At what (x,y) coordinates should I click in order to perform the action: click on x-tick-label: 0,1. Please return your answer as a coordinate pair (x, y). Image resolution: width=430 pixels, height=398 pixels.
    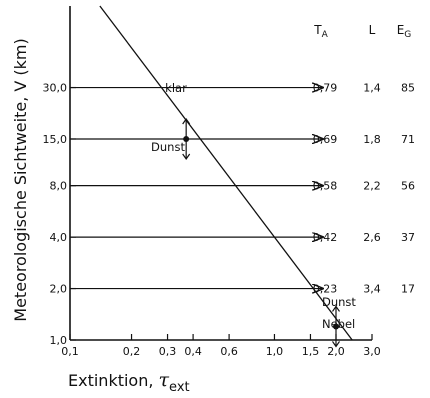
    Looking at the image, I should click on (70, 351).